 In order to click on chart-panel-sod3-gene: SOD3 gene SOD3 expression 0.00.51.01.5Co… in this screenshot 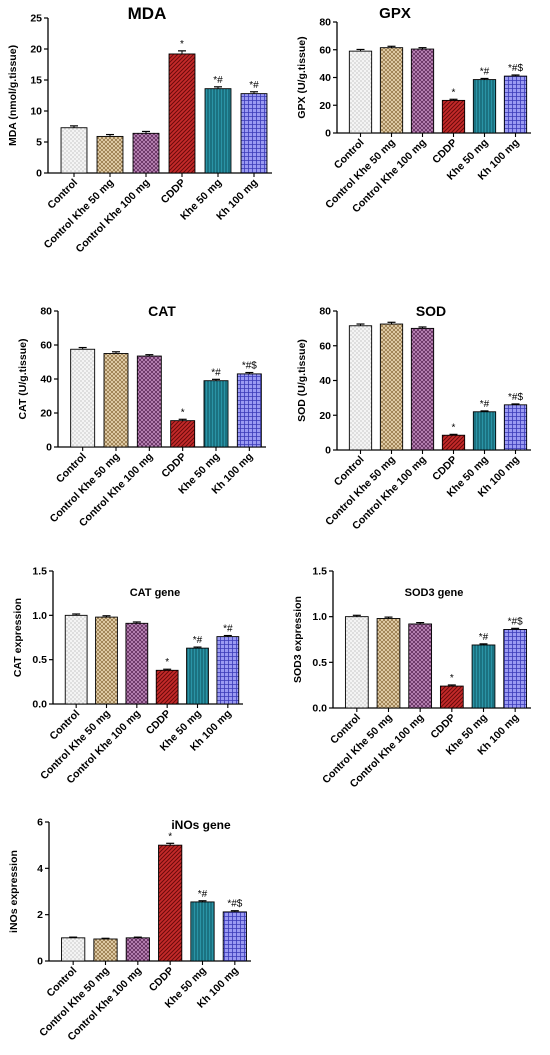, I will do `click(411, 678)`.